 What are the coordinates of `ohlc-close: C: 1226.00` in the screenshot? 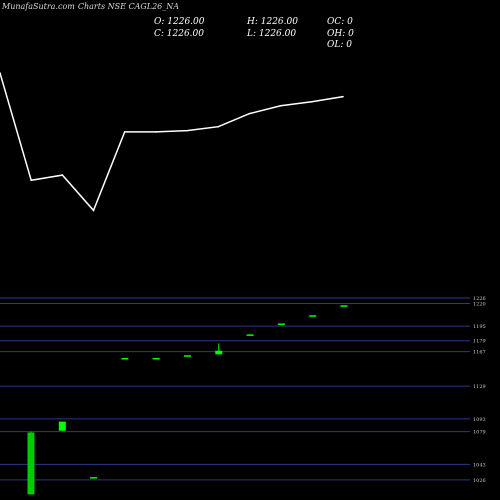 It's located at (179, 34).